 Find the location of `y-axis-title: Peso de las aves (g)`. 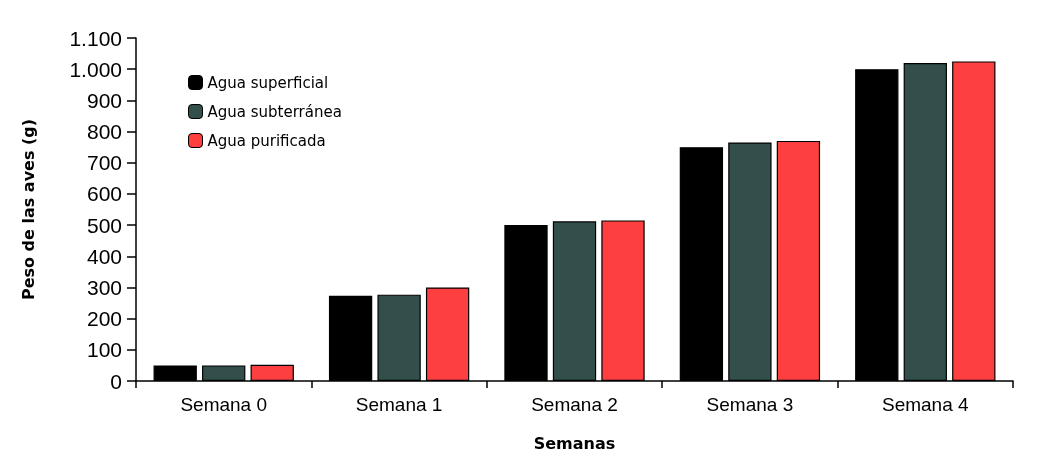

y-axis-title: Peso de las aves (g) is located at coordinates (28, 209).